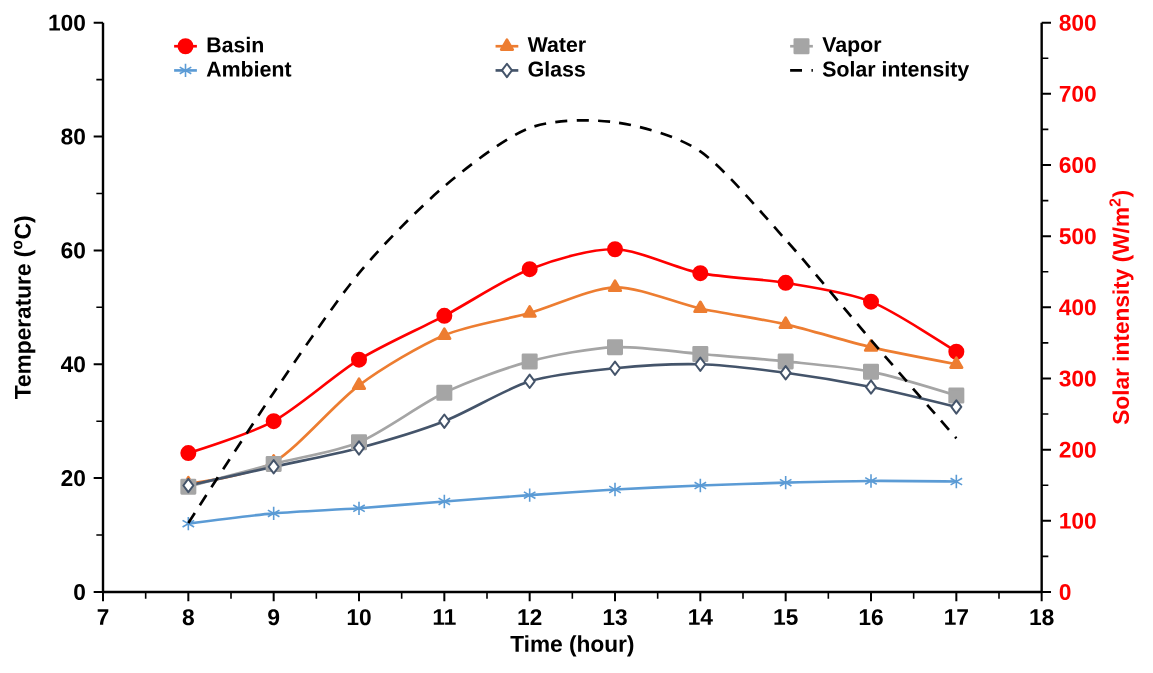 The height and width of the screenshot is (673, 1153). Describe the element at coordinates (786, 617) in the screenshot. I see `x-tick-label: 15` at that location.